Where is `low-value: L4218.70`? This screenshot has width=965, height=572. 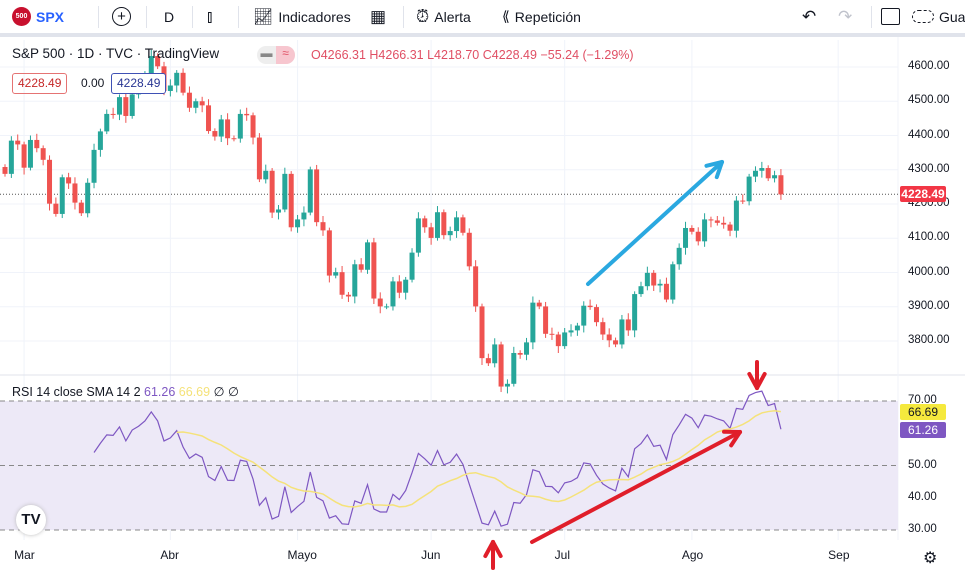
low-value: L4218.70 is located at coordinates (453, 55).